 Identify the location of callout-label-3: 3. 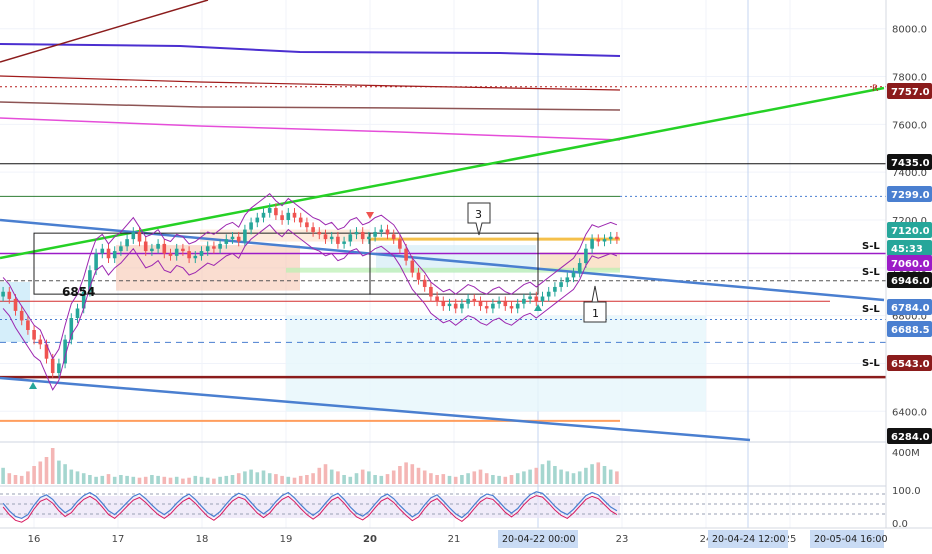
(478, 214).